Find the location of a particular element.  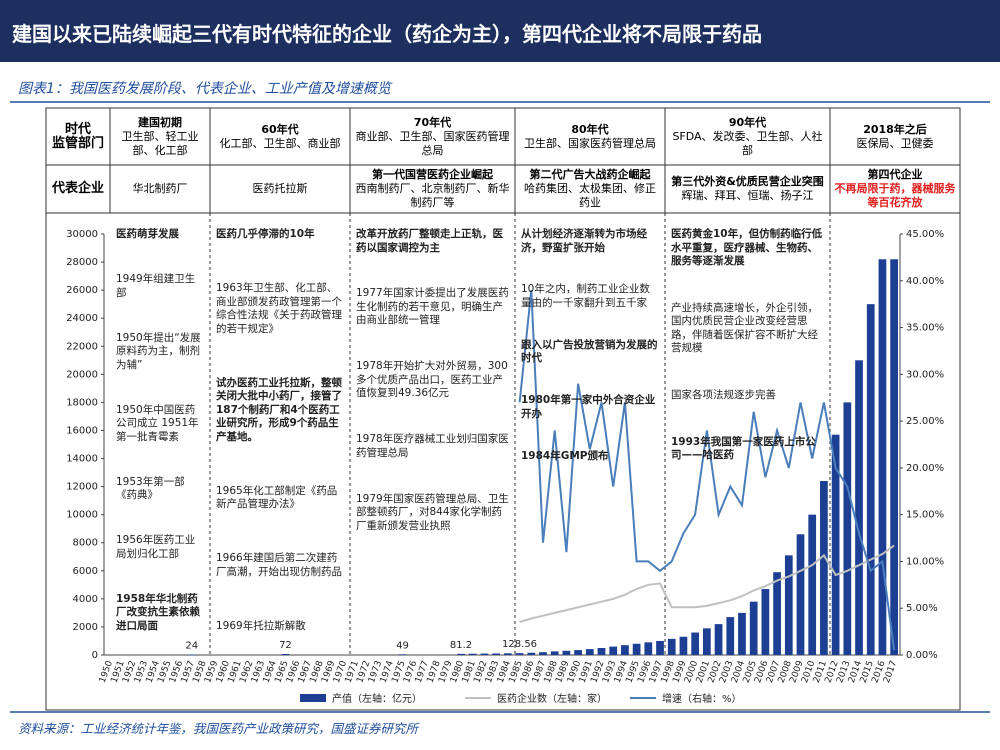

company-cell: 第二代广告大战药企崛起 哈药集团、太极集团、修正药业 is located at coordinates (590, 189).